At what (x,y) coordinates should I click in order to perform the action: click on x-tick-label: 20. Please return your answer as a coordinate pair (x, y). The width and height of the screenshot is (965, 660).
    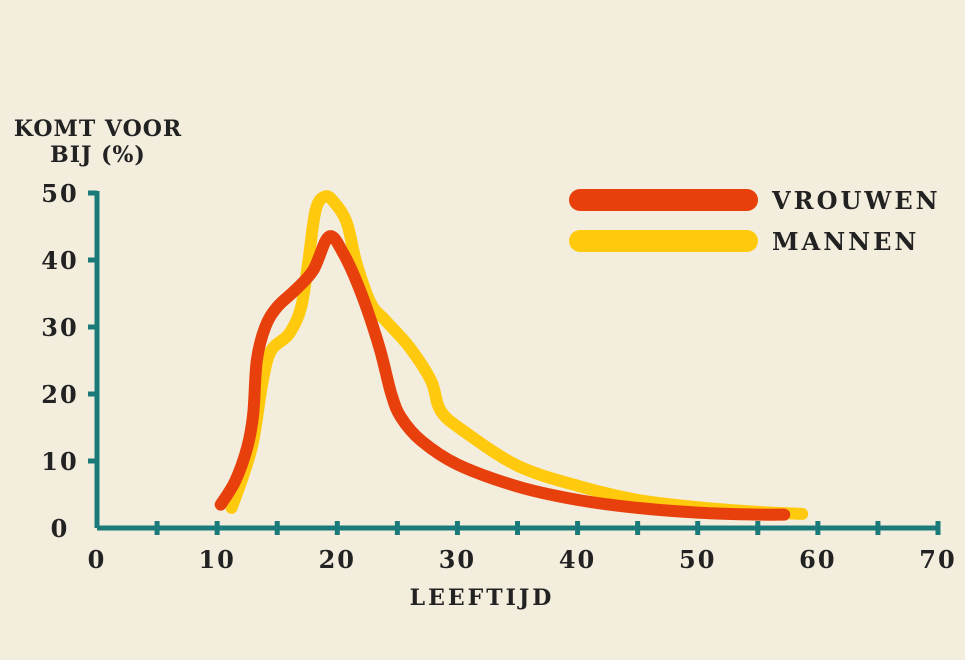
    Looking at the image, I should click on (337, 559).